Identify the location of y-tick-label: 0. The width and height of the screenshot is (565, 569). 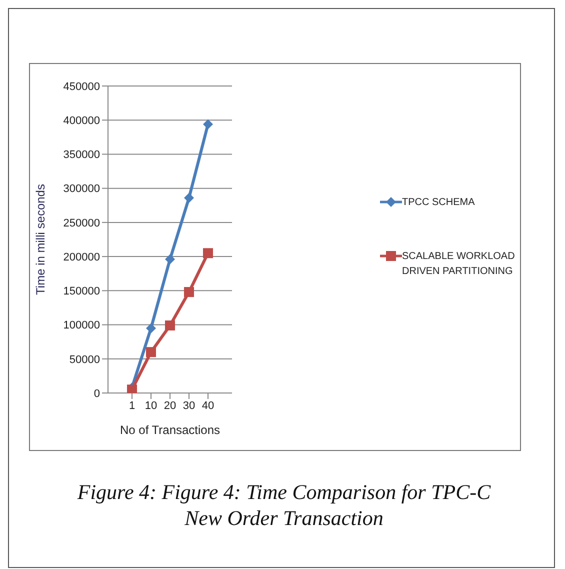
(97, 394).